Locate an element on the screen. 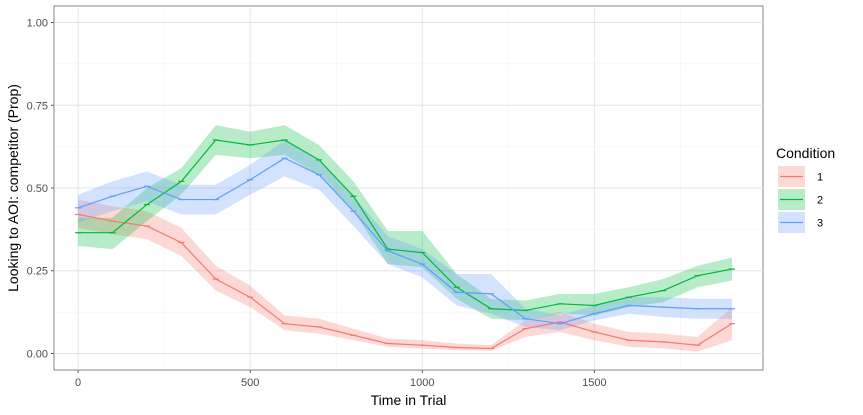 The height and width of the screenshot is (415, 863). legend: 1 2 3 is located at coordinates (800, 199).